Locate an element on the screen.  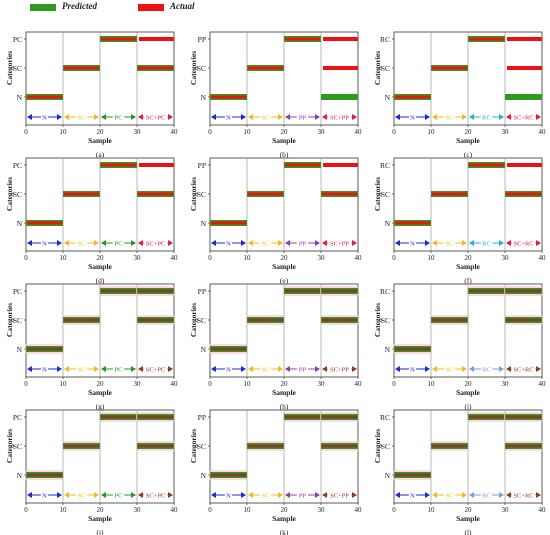
panel-label: (i) is located at coordinates (468, 406).